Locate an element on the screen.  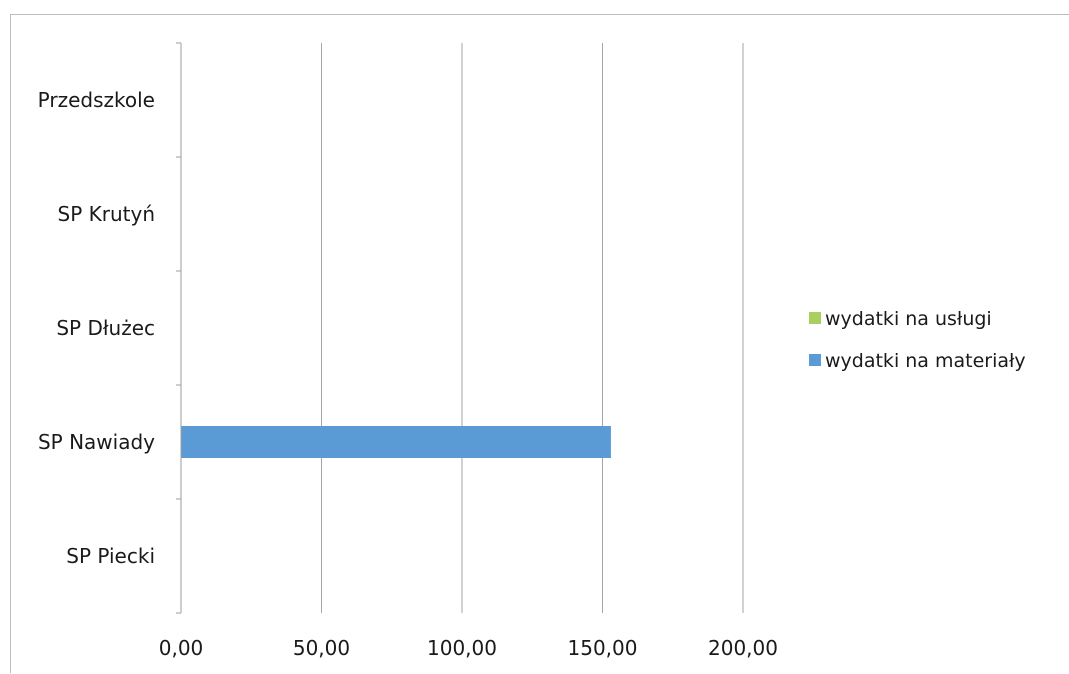
y-axis is located at coordinates (179, 328).